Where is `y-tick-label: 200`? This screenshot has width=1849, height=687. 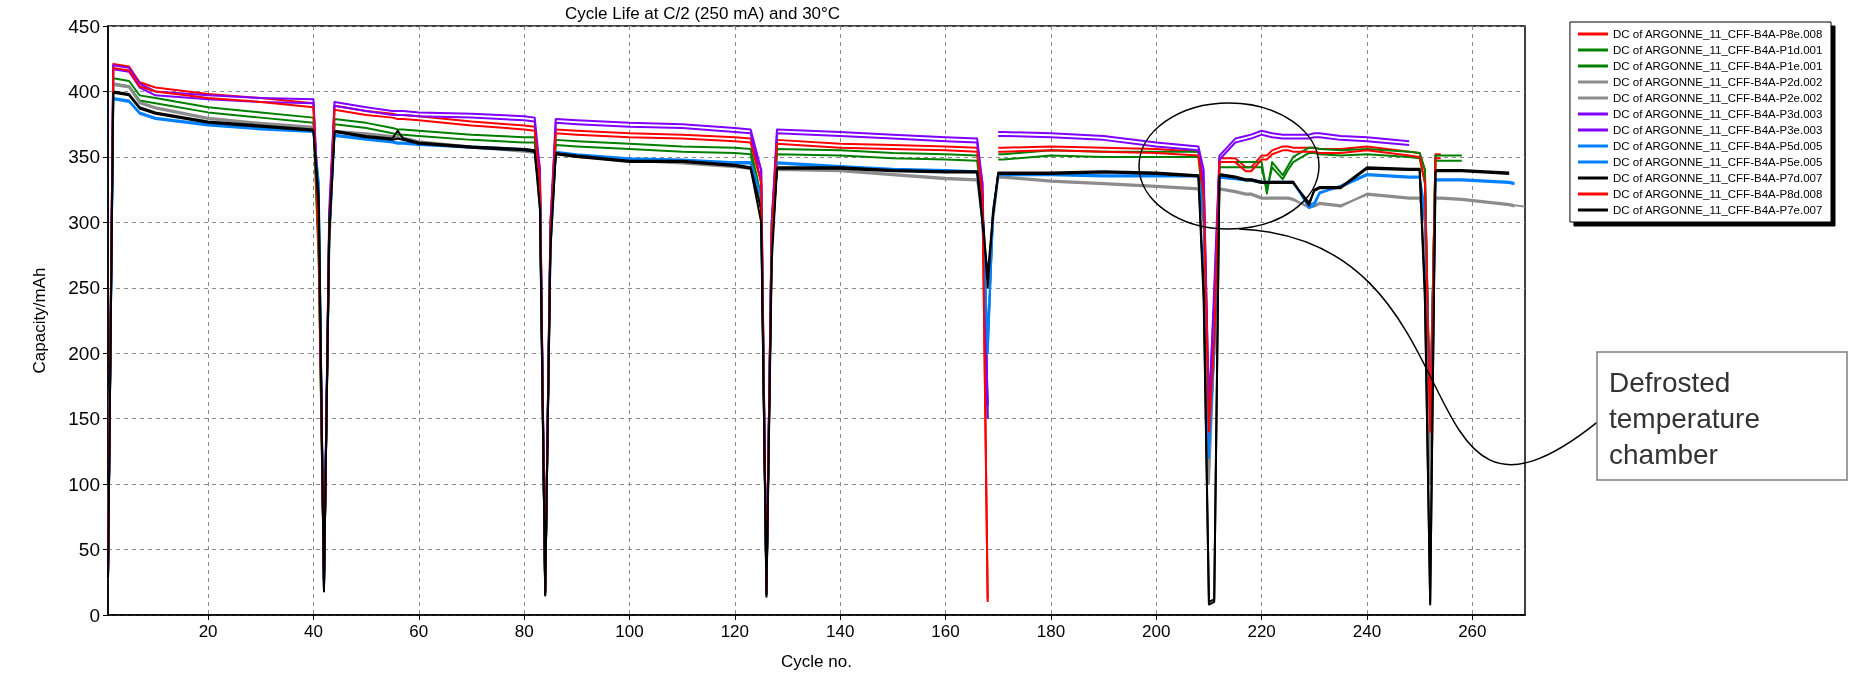
y-tick-label: 200 is located at coordinates (84, 353).